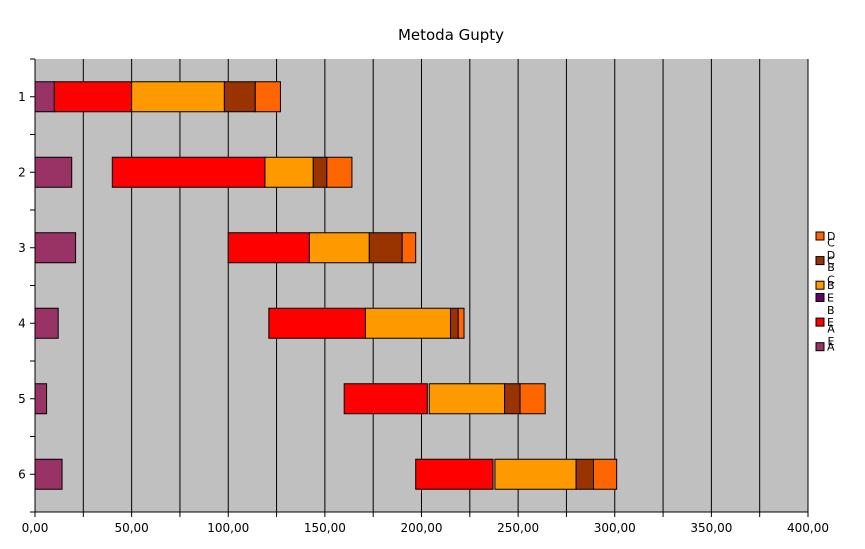 This screenshot has width=865, height=549. I want to click on bar-row2-A, so click(53, 172).